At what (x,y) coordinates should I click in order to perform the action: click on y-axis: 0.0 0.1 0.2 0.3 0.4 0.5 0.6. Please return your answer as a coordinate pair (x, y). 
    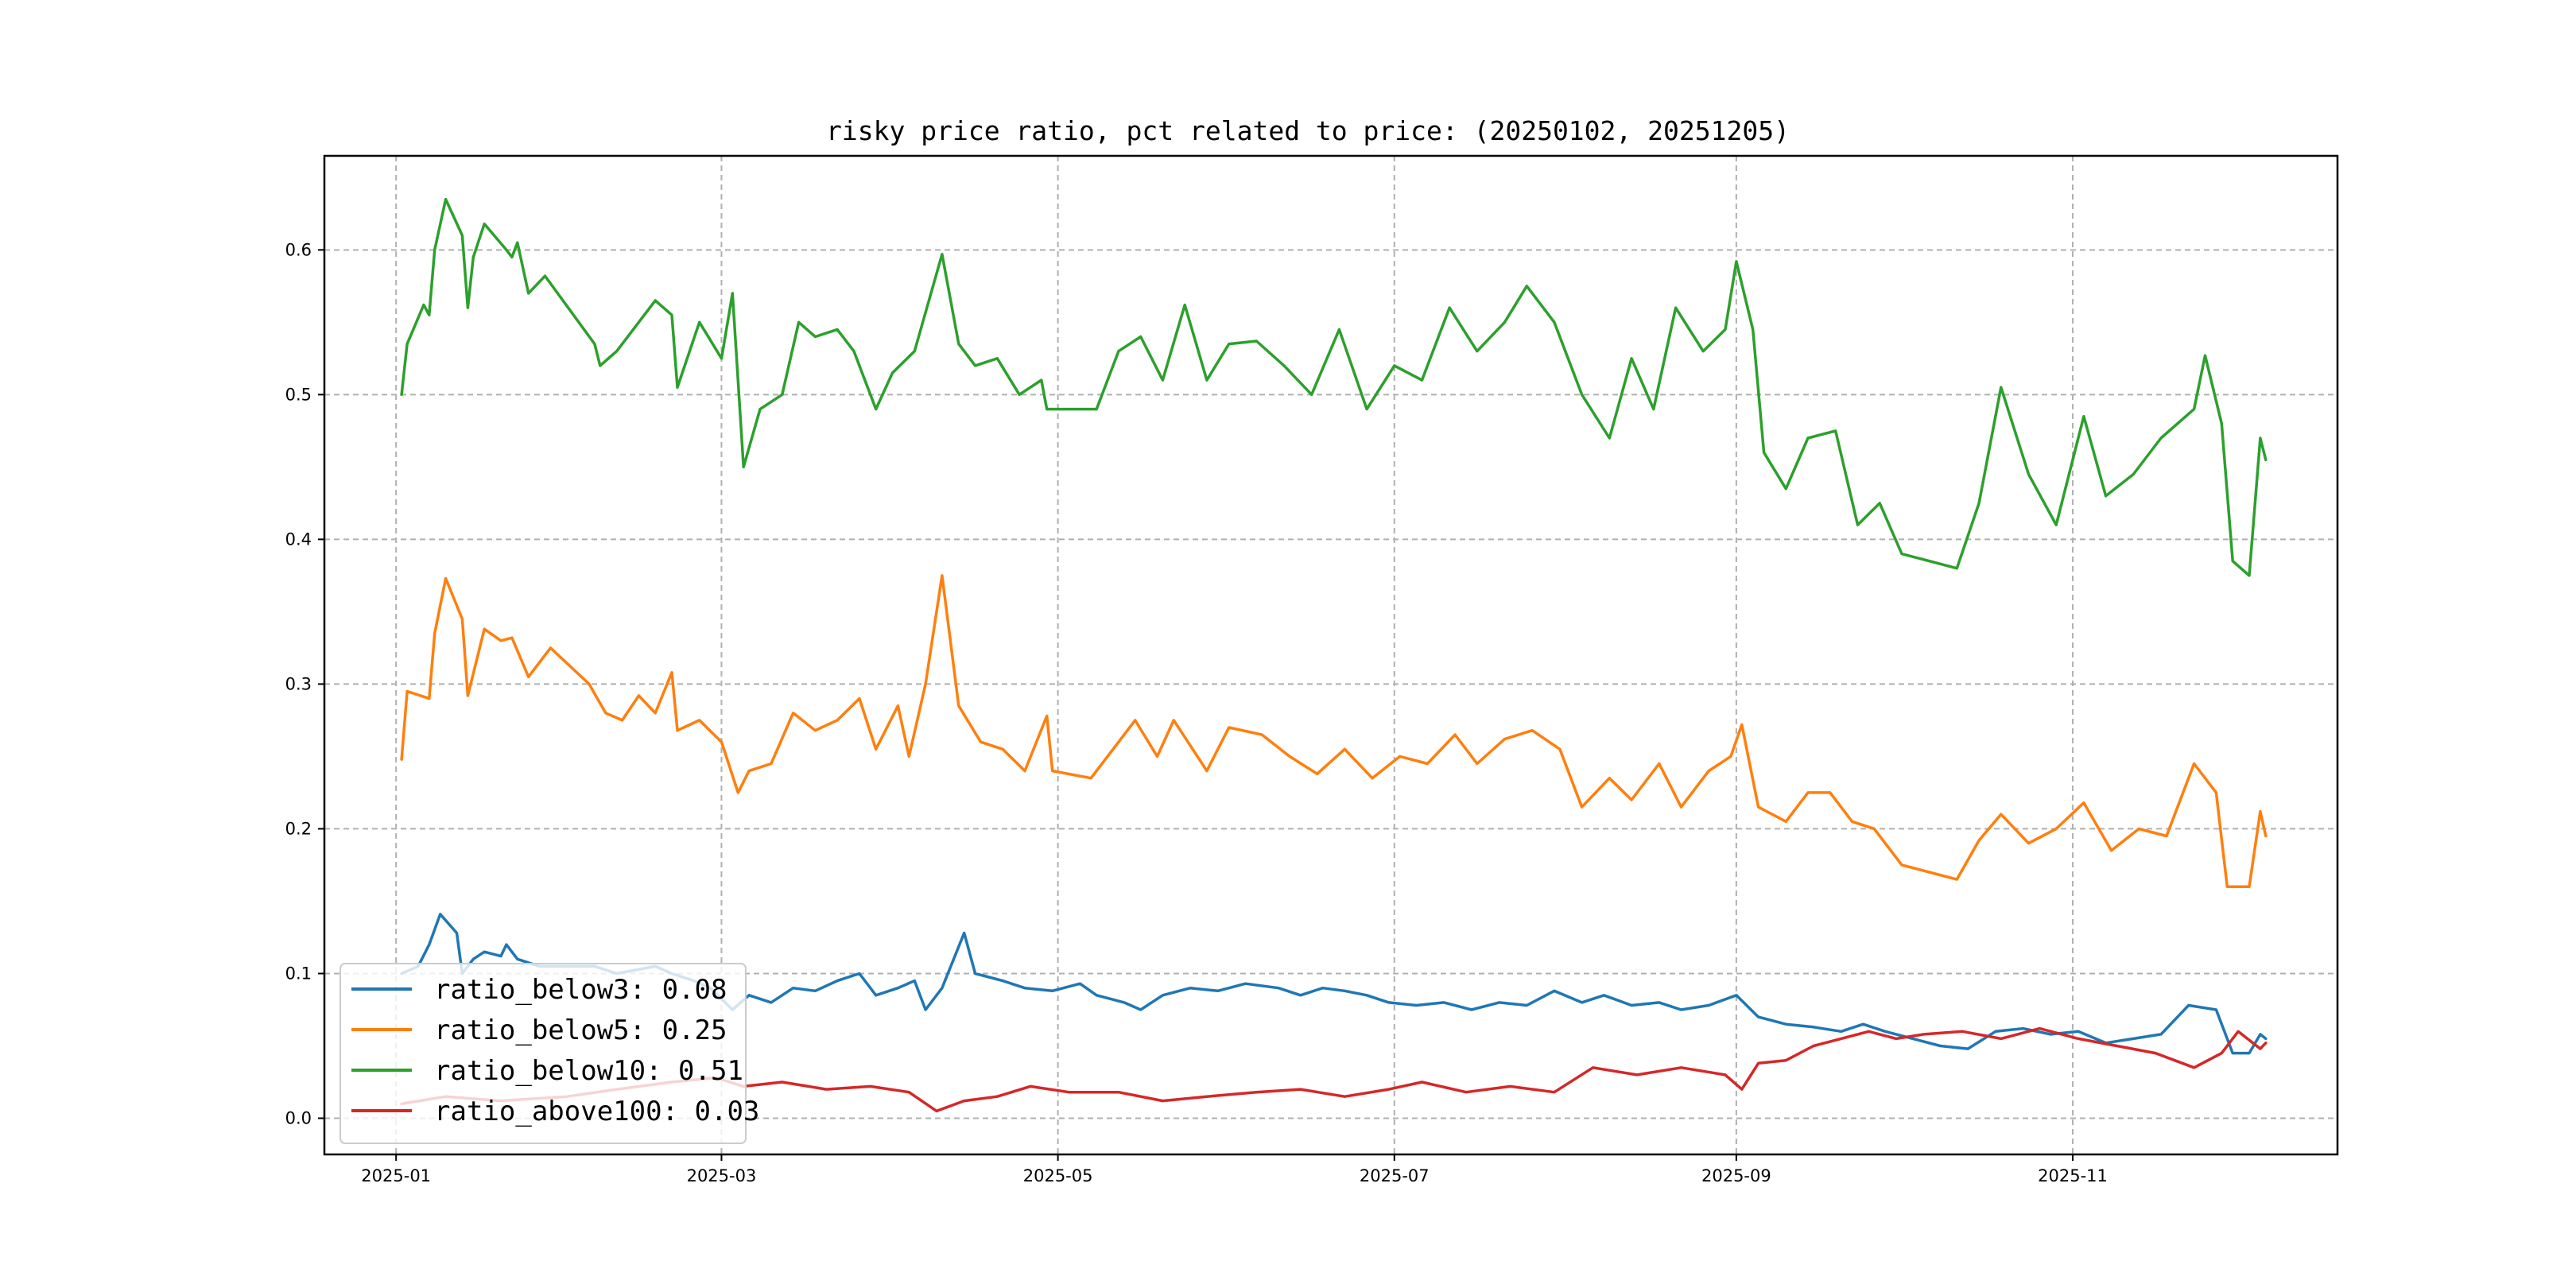
    Looking at the image, I should click on (304, 684).